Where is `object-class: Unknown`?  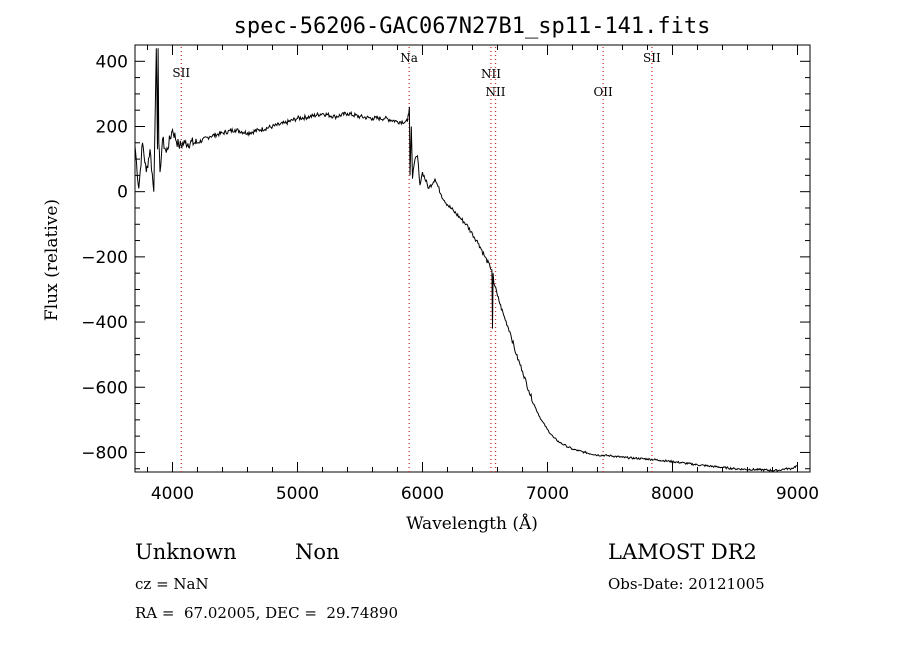 object-class: Unknown is located at coordinates (186, 552).